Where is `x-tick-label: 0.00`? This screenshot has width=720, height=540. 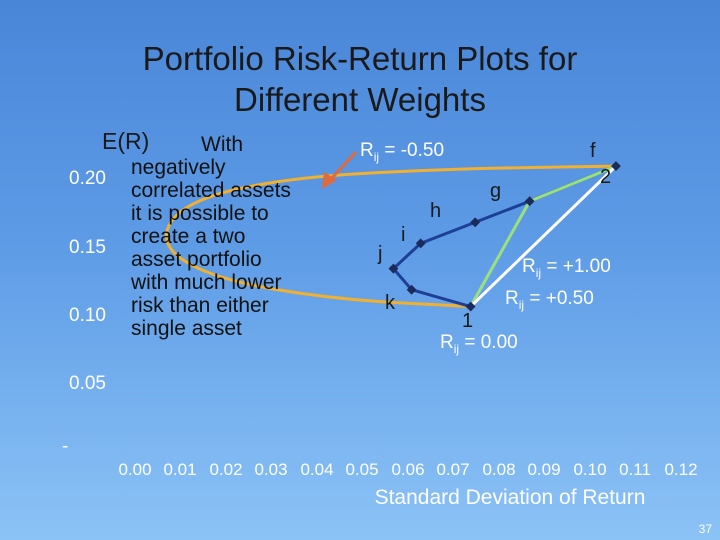
x-tick-label: 0.00 is located at coordinates (135, 469).